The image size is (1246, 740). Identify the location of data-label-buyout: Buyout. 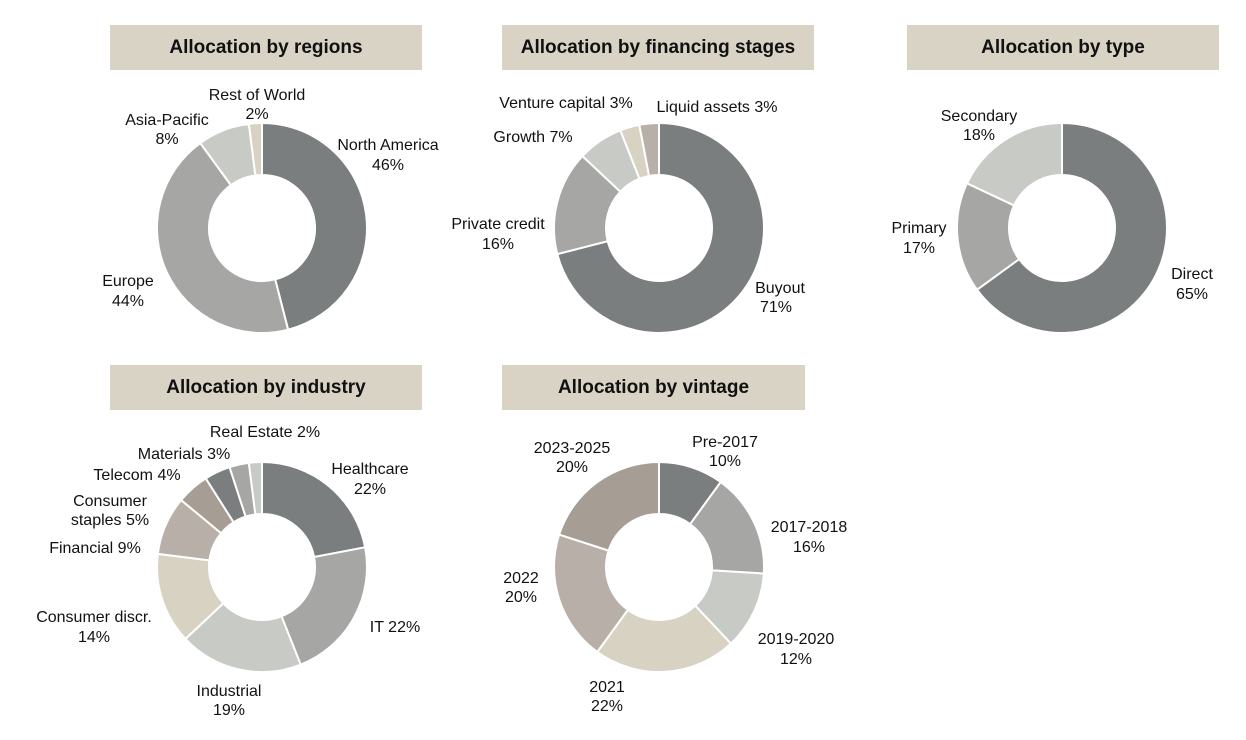
(780, 288).